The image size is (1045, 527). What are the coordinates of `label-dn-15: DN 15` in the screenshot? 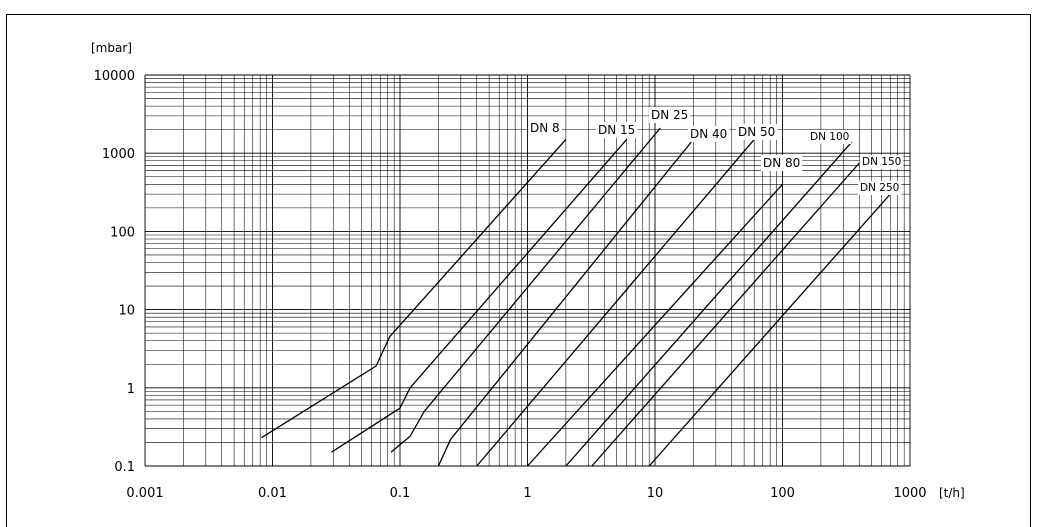 It's located at (616, 130).